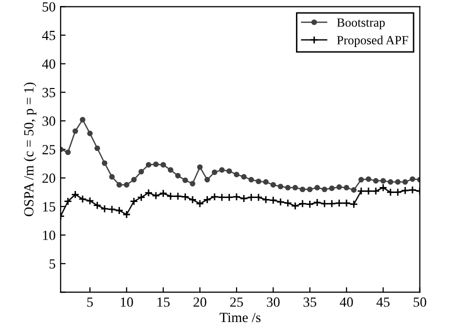 The image size is (449, 332). Describe the element at coordinates (310, 302) in the screenshot. I see `x-tick-label: 35` at that location.